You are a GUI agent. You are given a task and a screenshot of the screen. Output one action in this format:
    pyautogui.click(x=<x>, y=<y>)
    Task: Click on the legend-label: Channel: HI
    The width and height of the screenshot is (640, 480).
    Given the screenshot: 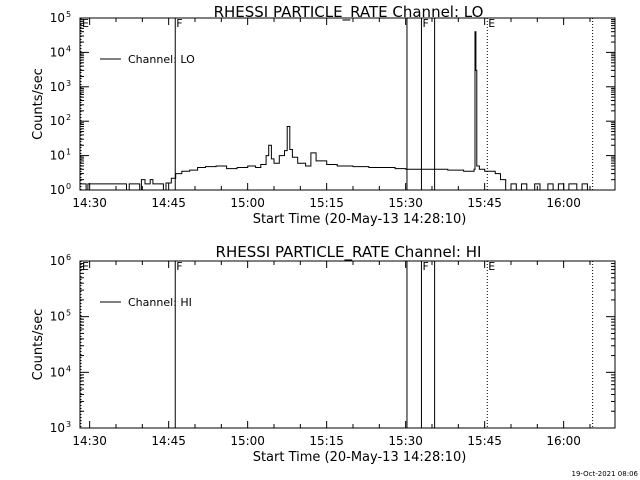 What is the action you would take?
    pyautogui.click(x=160, y=302)
    